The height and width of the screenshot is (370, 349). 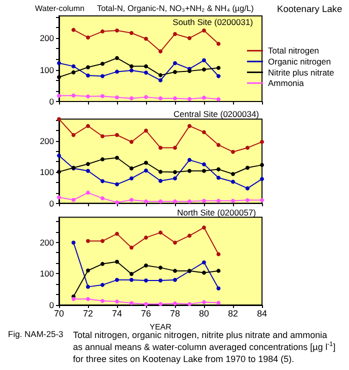 I want to click on x-tick-label: 80, so click(x=204, y=313).